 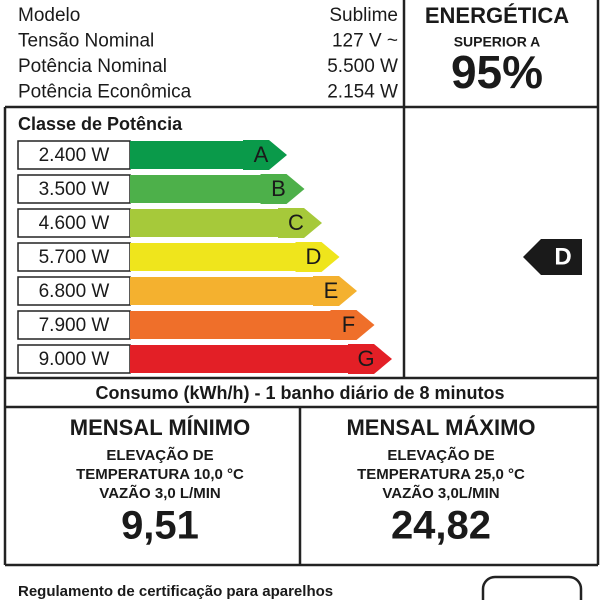 I want to click on power-label: 3.500 W, so click(x=74, y=189).